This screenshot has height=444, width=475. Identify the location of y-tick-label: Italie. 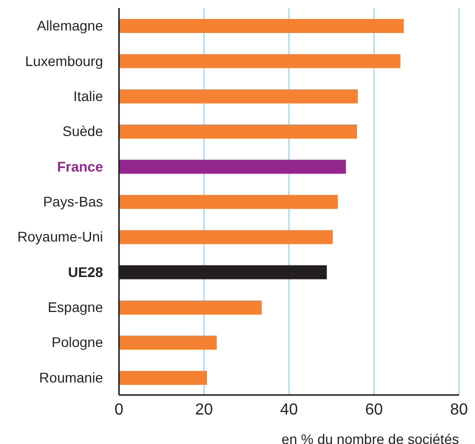
(88, 96).